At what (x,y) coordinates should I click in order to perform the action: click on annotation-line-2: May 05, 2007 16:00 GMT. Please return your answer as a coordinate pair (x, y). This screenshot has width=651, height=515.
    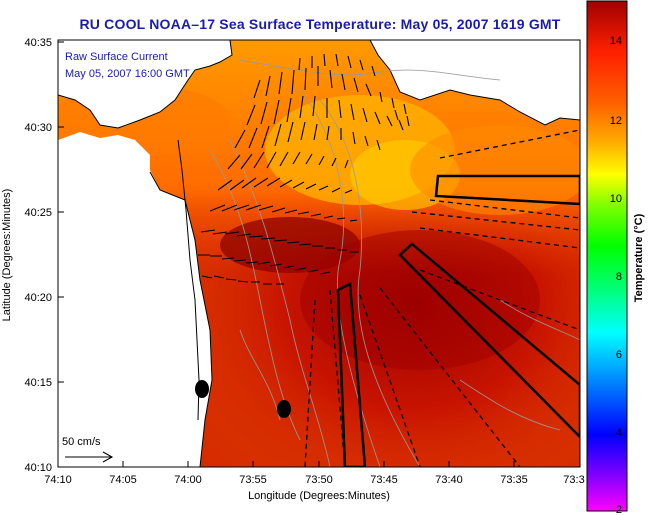
    Looking at the image, I should click on (127, 74).